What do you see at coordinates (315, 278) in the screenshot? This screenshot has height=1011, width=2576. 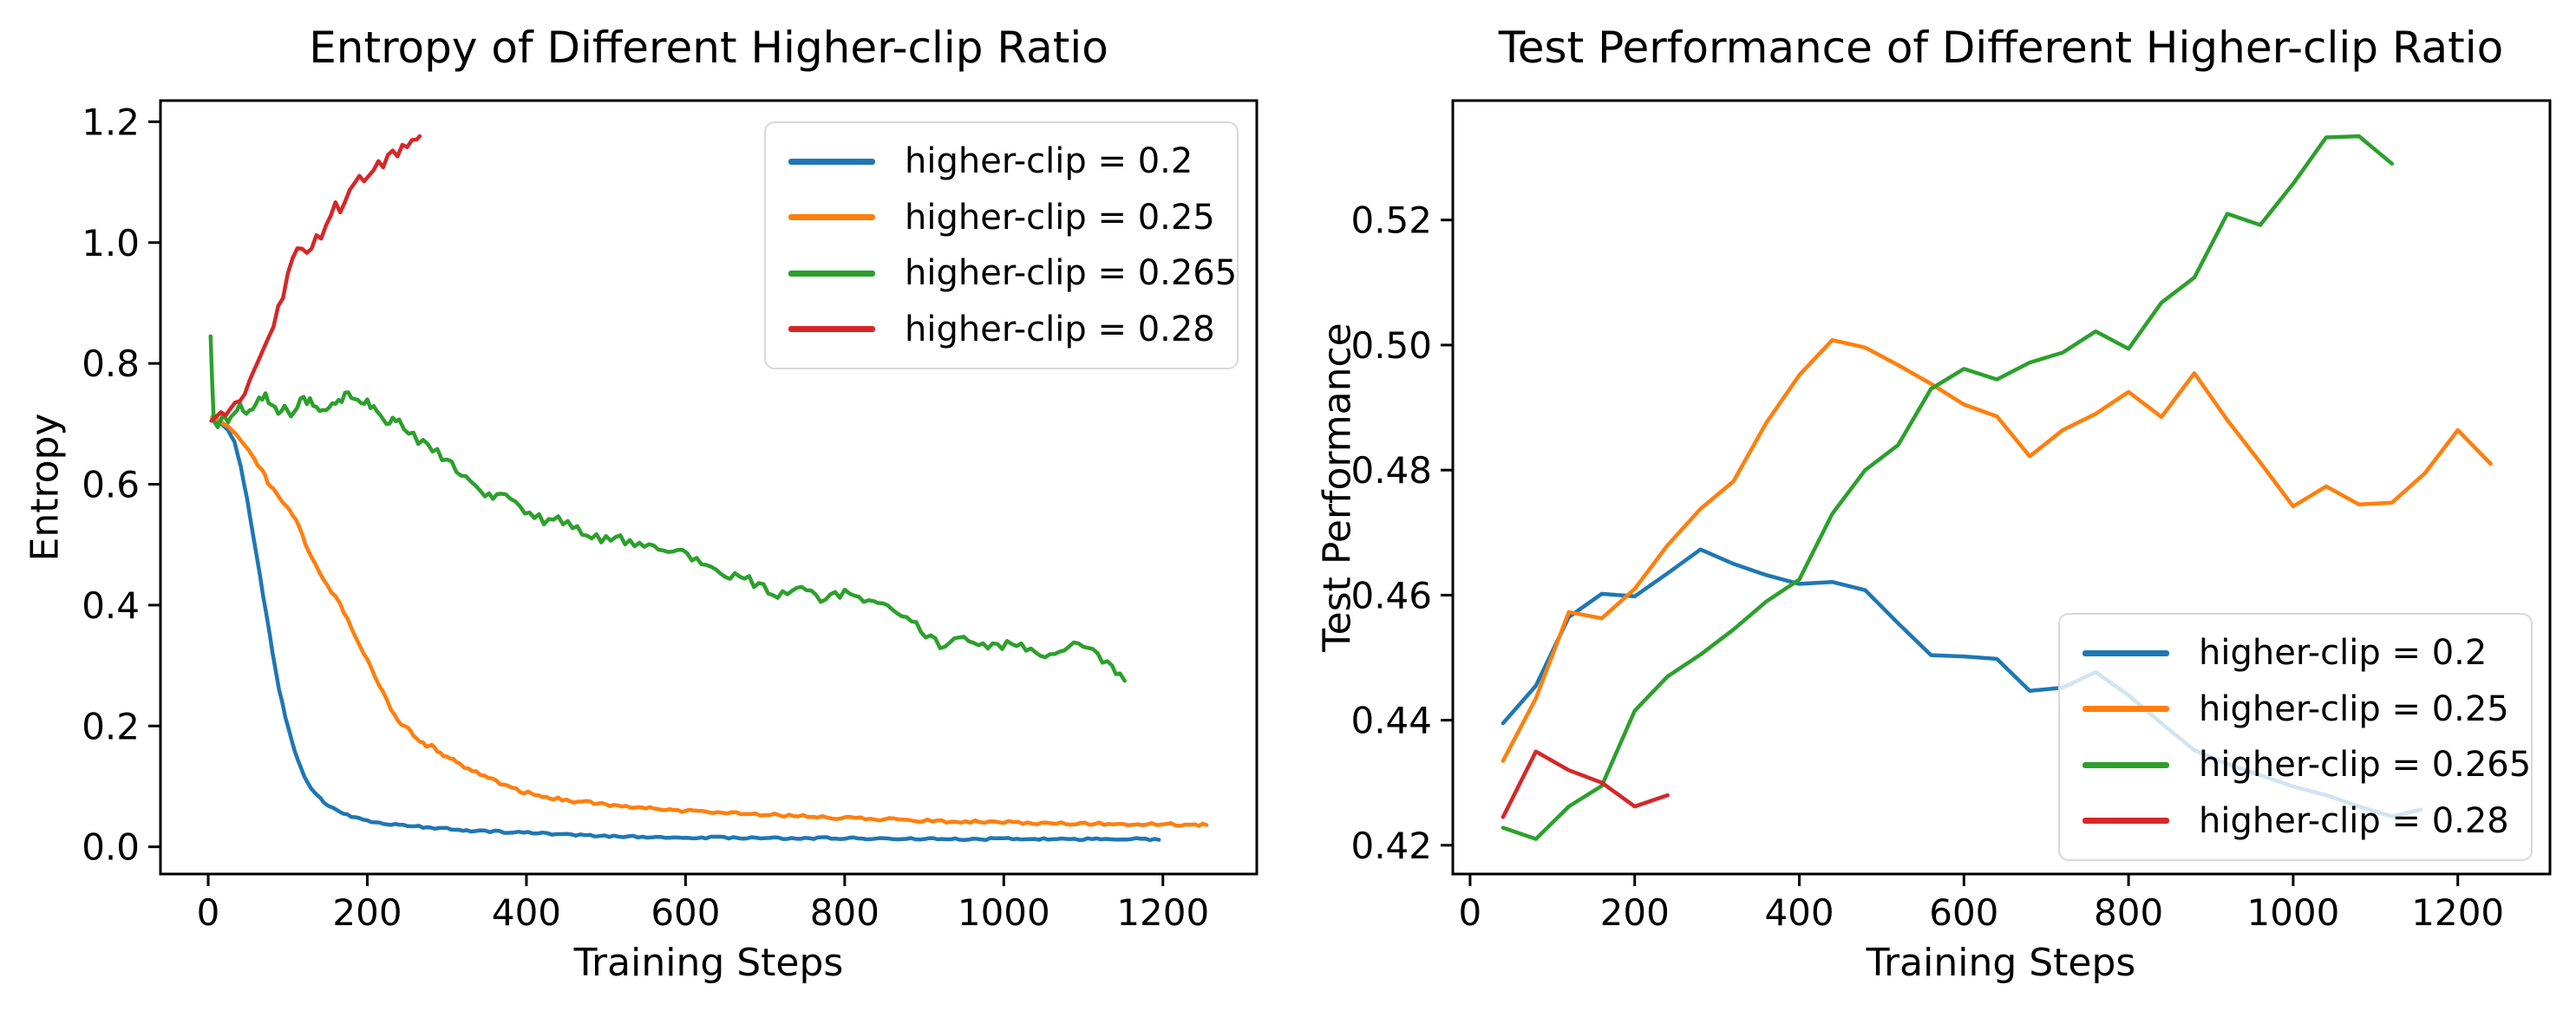 I see `entropy-line-higher-clip-0.28` at bounding box center [315, 278].